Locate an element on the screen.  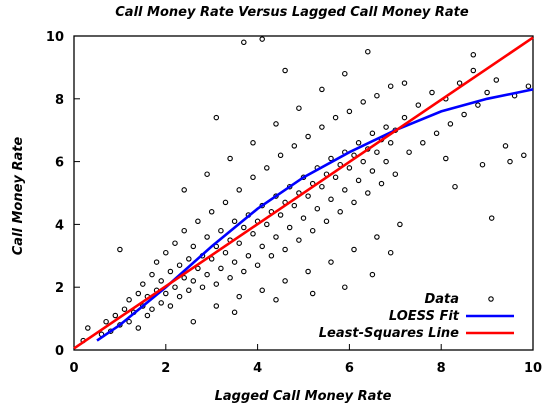
legend: Data LOESS Fit Least-Squares Line is located at coordinates (416, 316).